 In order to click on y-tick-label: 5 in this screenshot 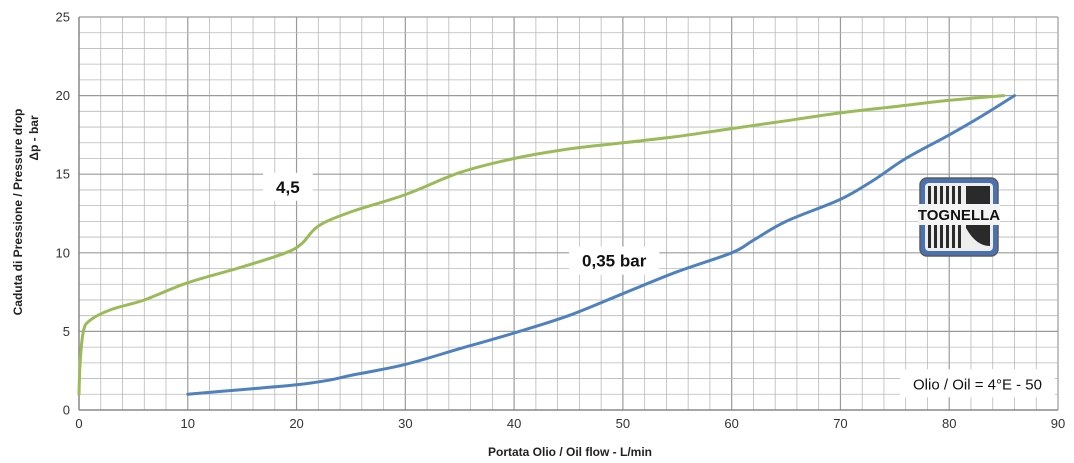, I will do `click(66, 331)`.